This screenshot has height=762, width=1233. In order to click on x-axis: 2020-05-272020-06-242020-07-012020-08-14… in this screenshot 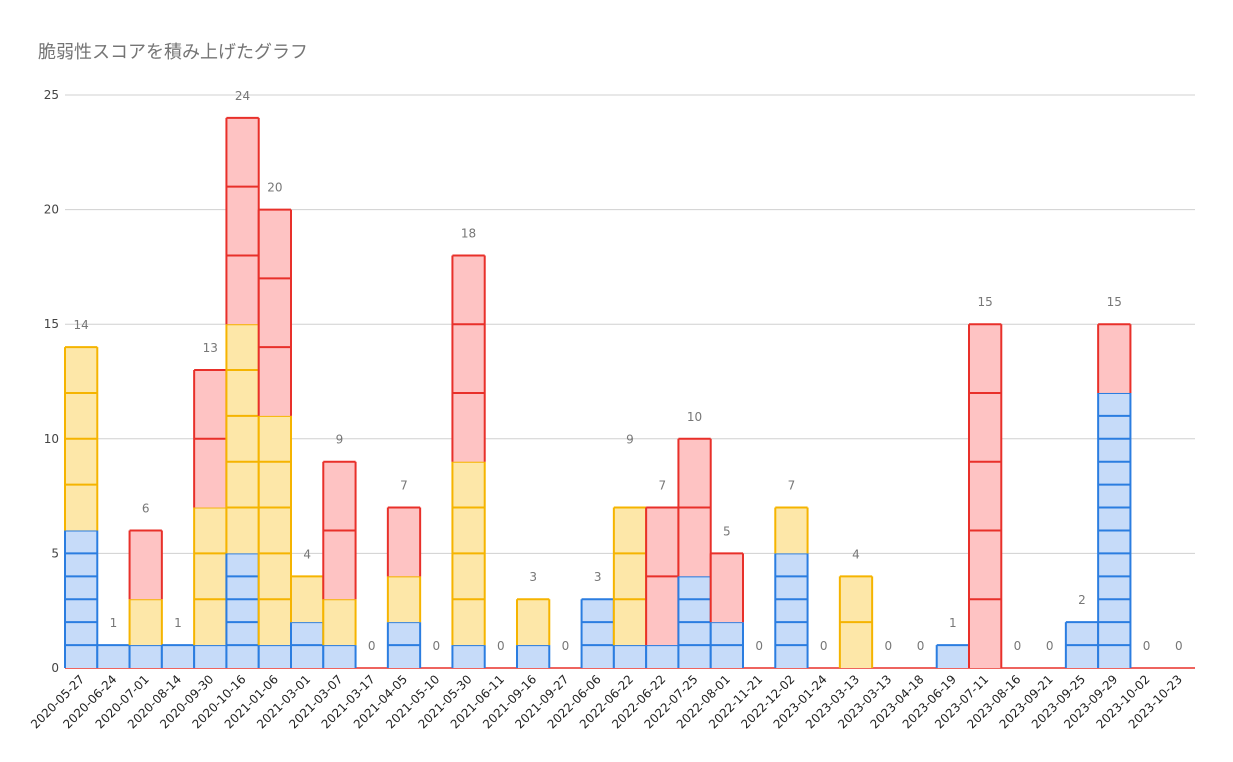, I will do `click(606, 701)`.